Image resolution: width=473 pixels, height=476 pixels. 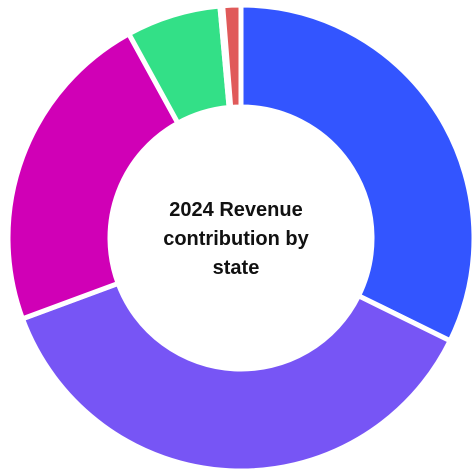 I want to click on chart-title: 2024 Revenue contribution by state, so click(x=236, y=239).